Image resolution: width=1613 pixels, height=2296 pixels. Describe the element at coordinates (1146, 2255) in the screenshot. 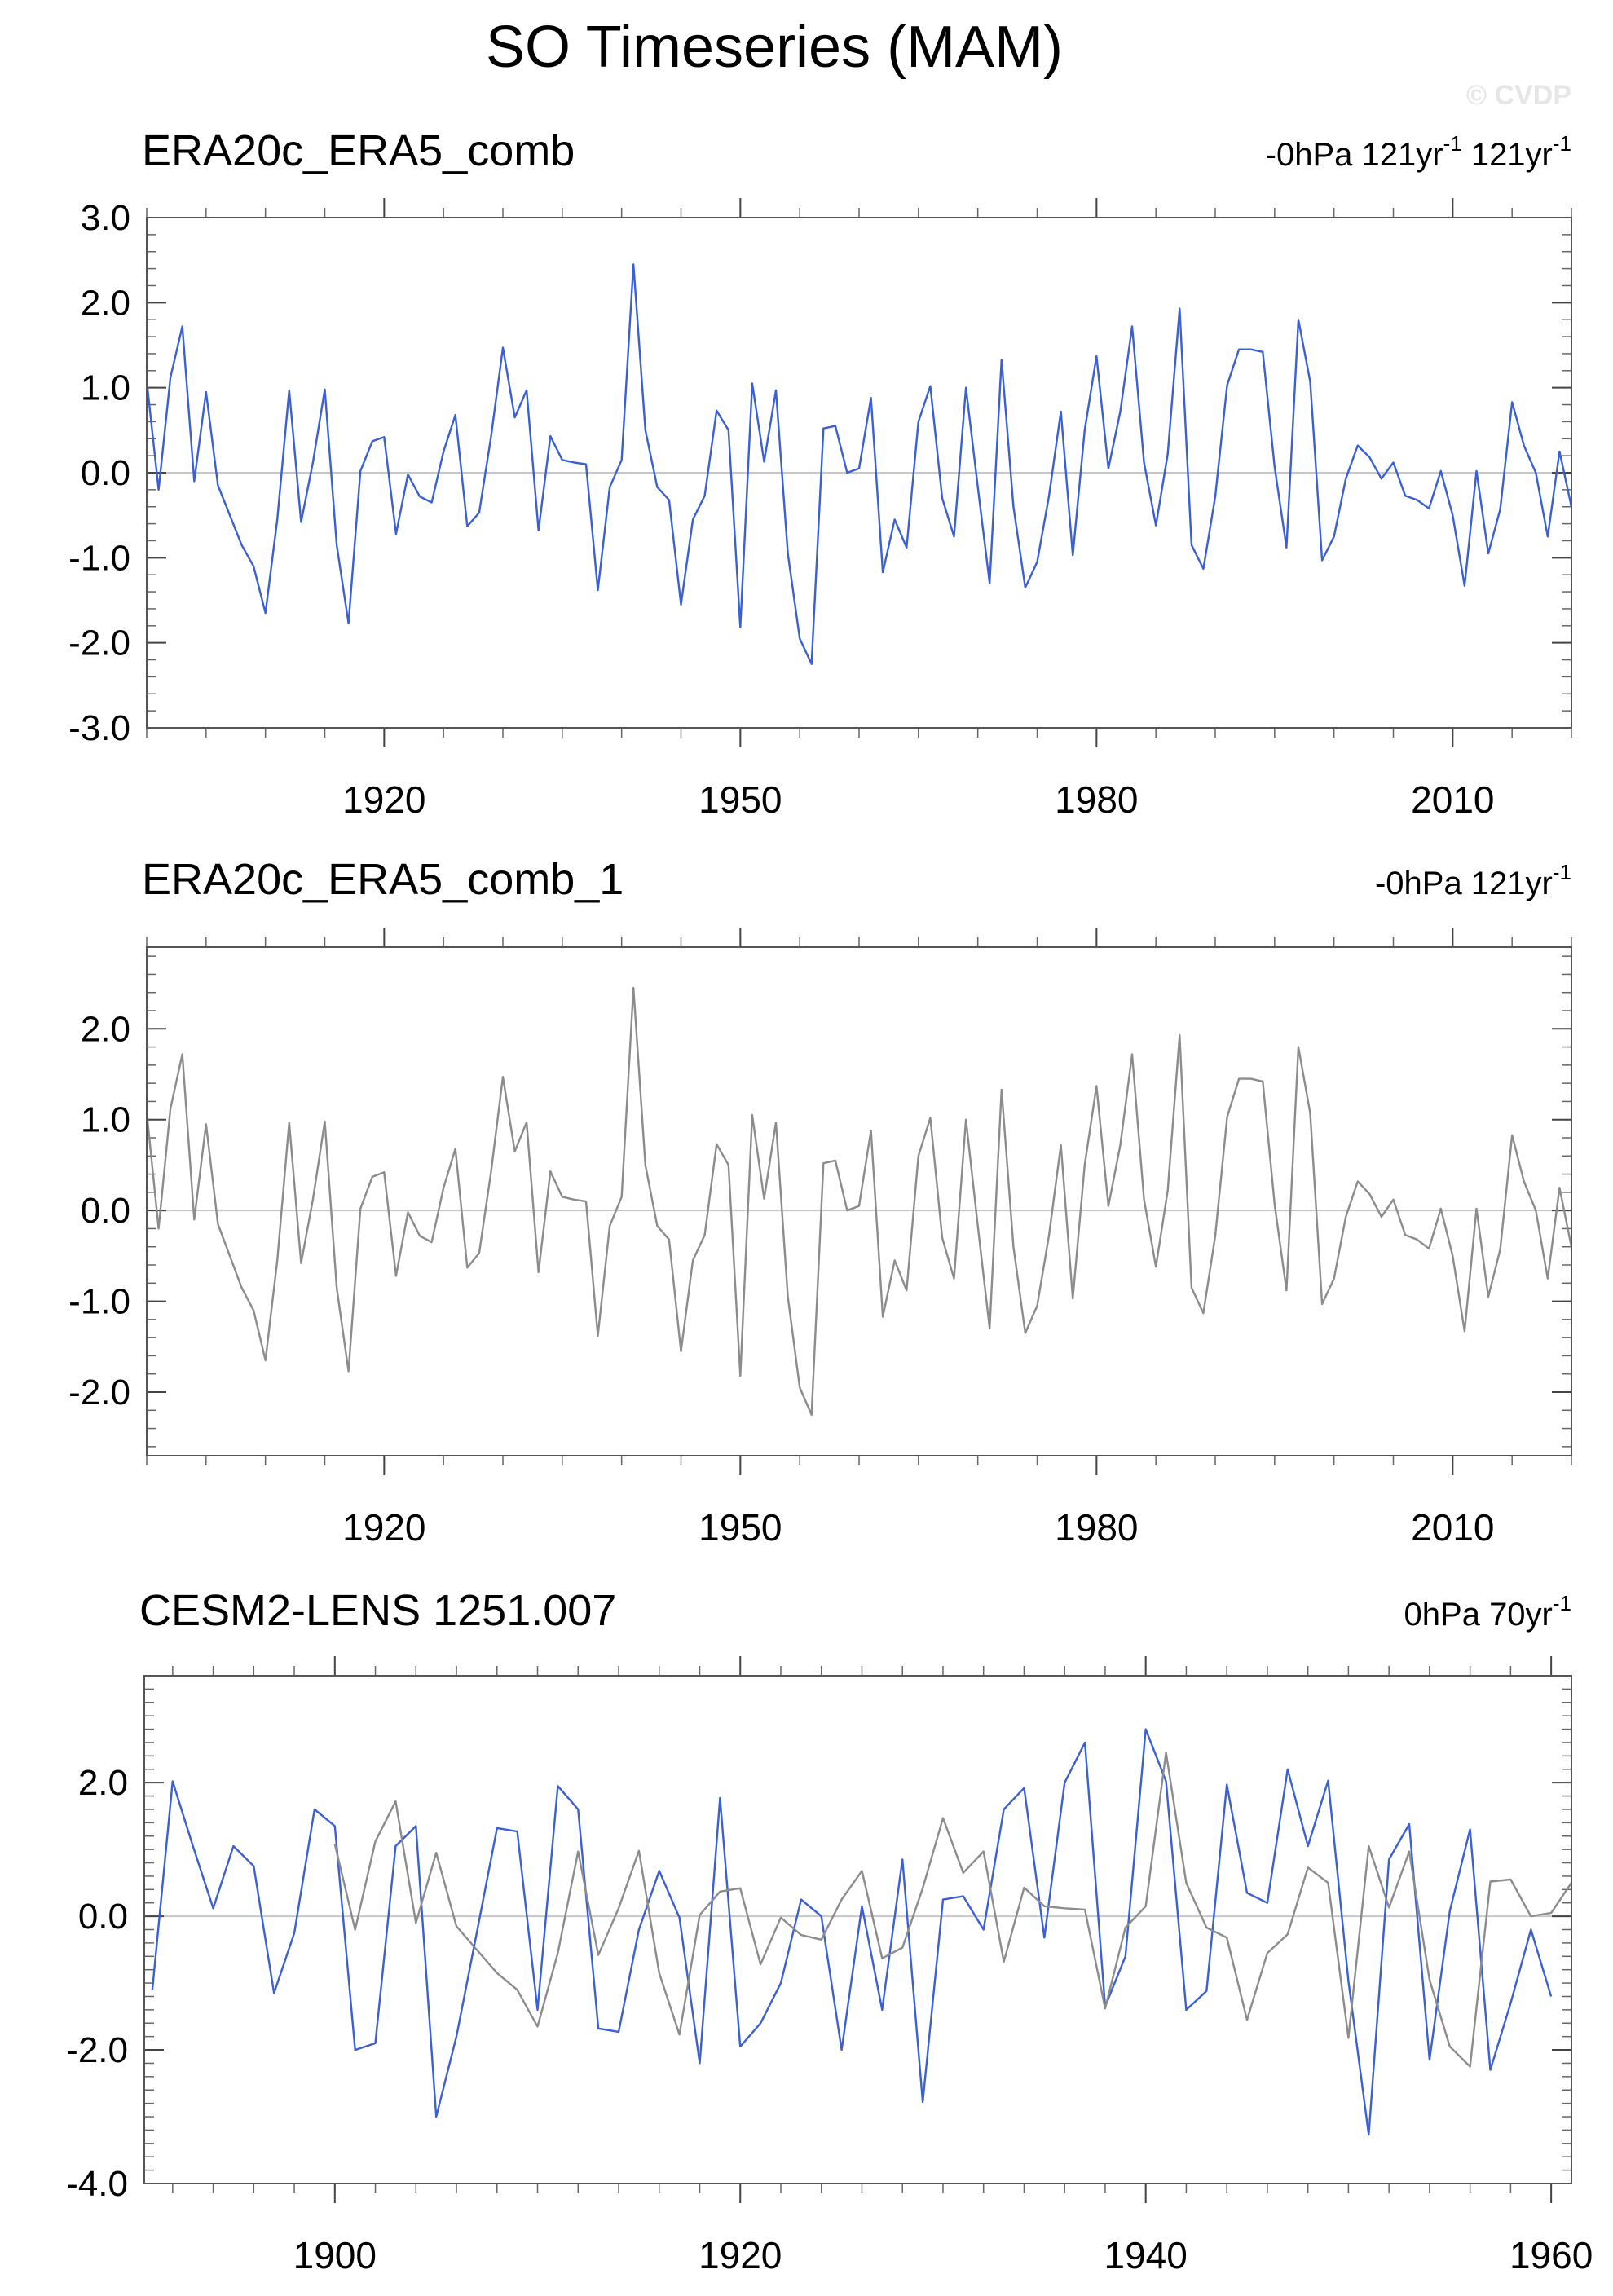

I see `x-tick-label: 1940` at that location.